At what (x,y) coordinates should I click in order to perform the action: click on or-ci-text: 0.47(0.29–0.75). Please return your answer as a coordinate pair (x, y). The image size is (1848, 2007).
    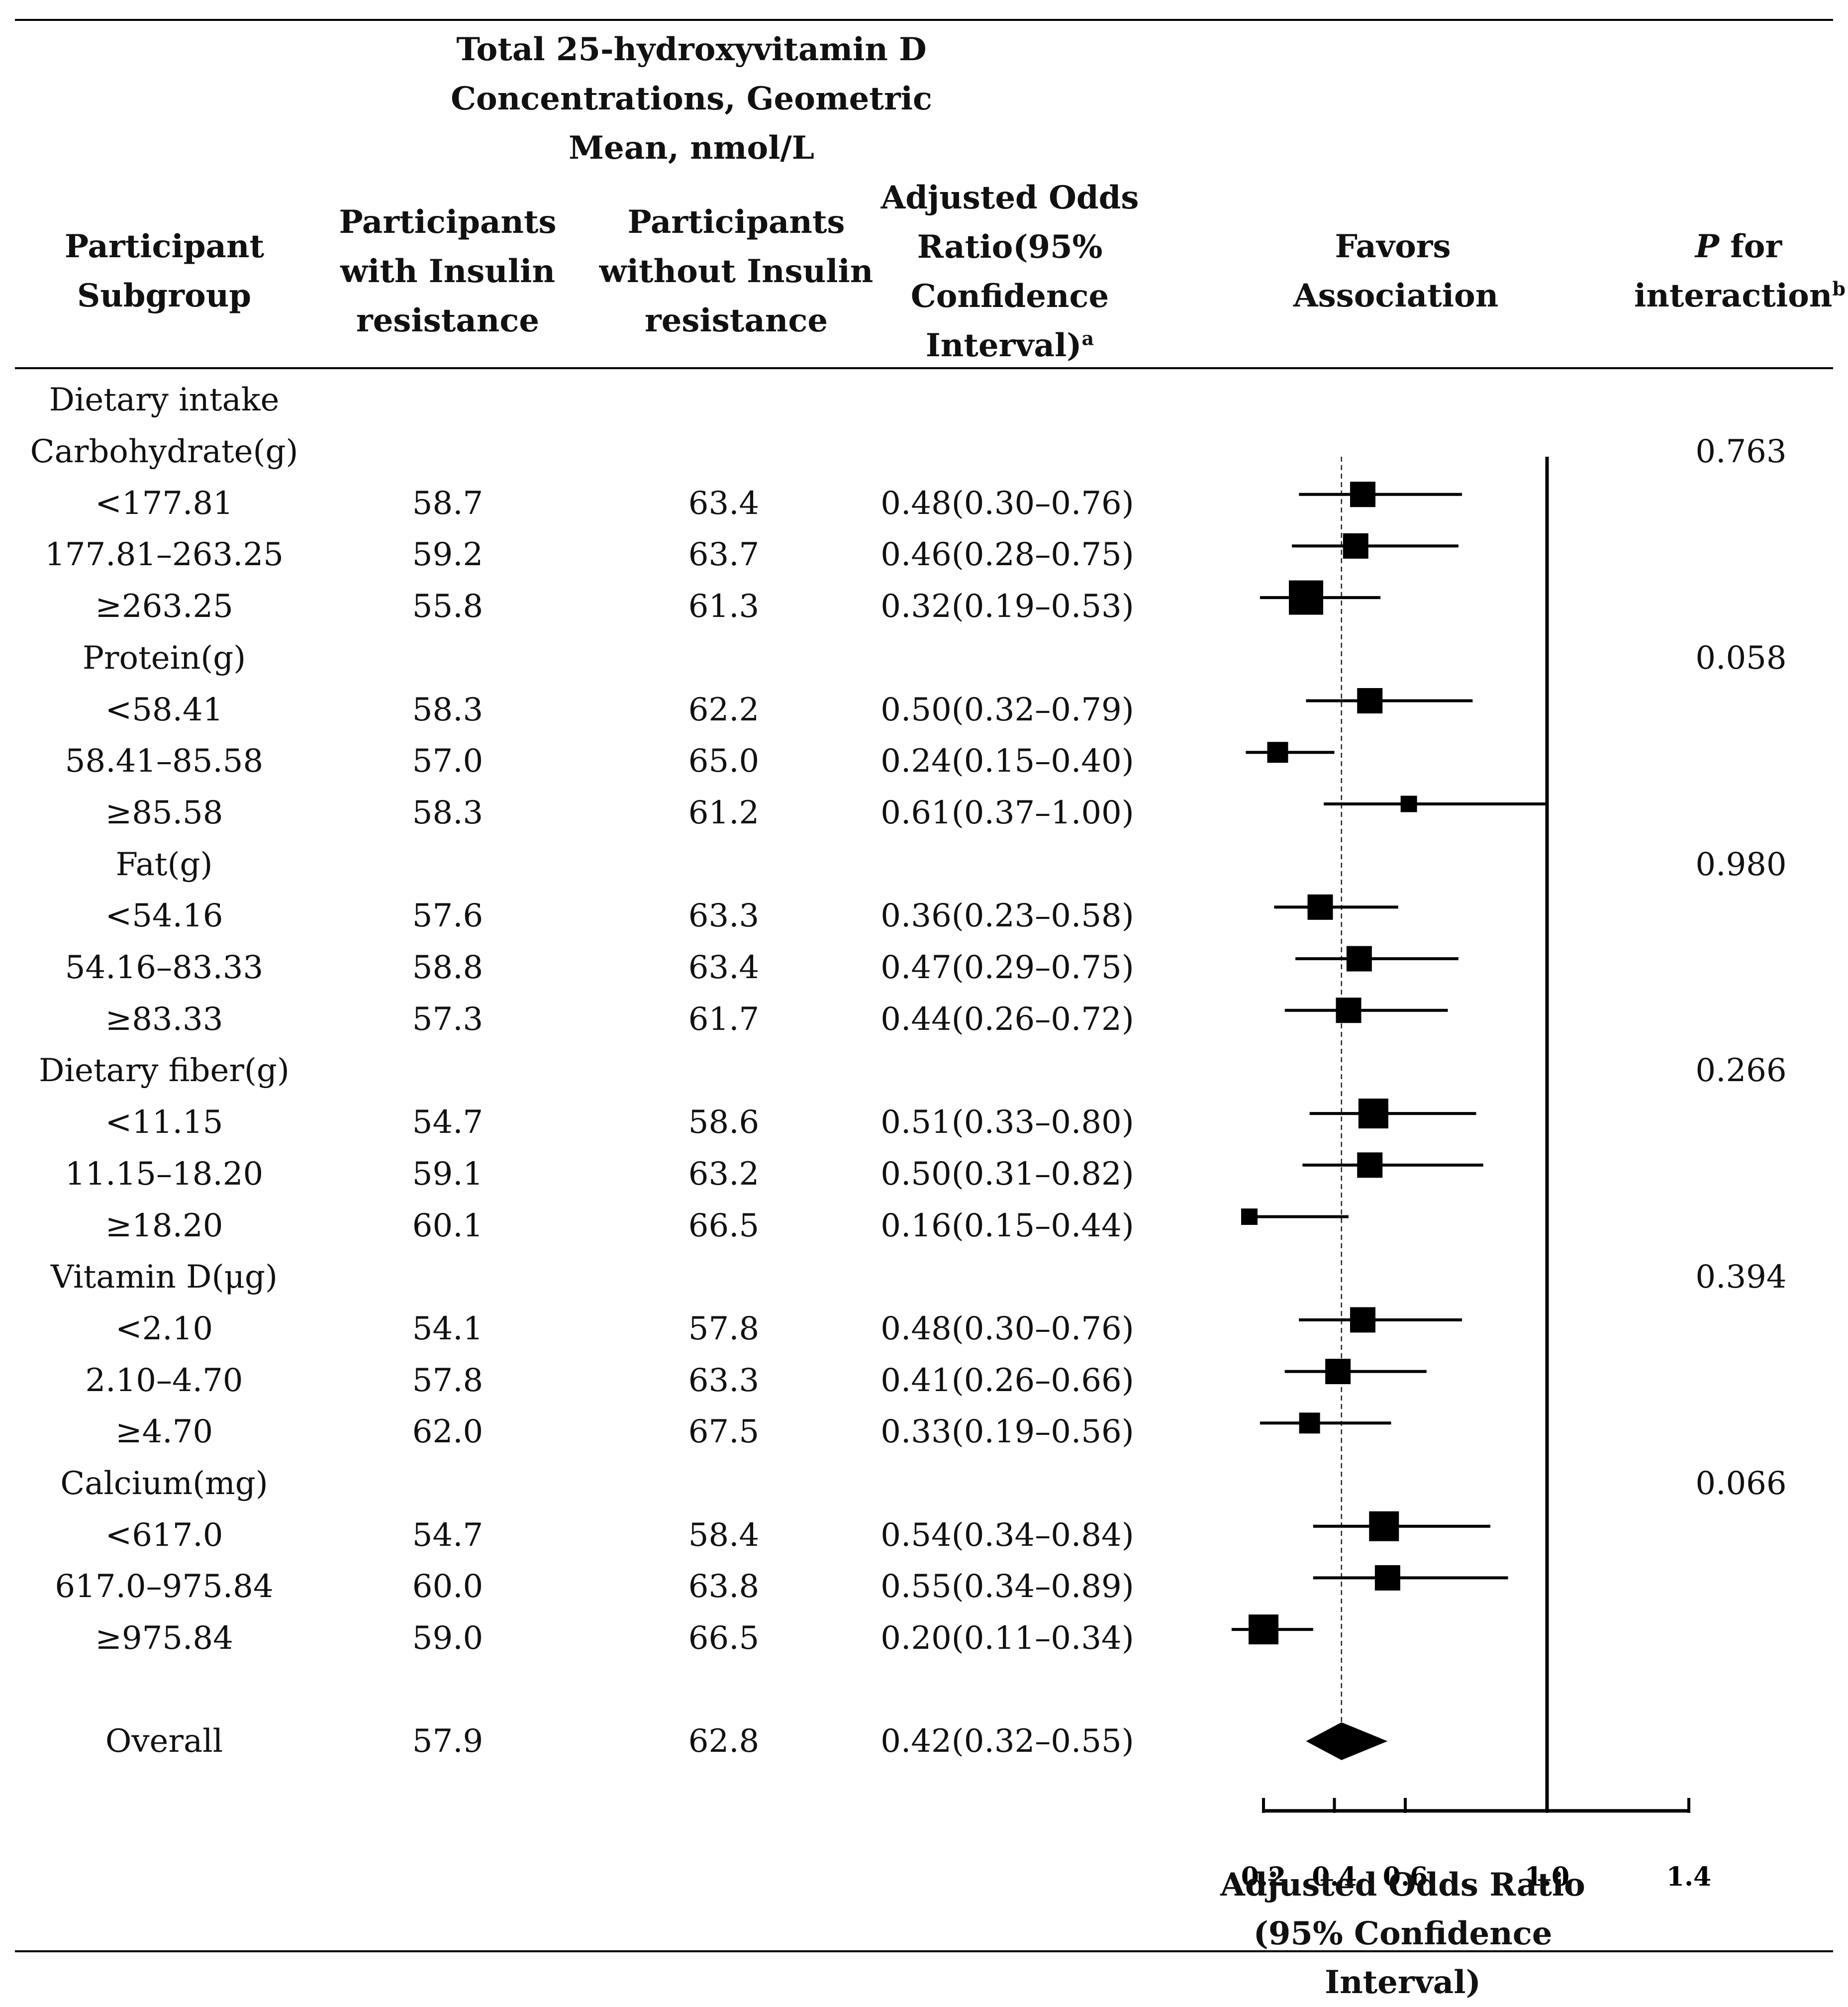
    Looking at the image, I should click on (1007, 968).